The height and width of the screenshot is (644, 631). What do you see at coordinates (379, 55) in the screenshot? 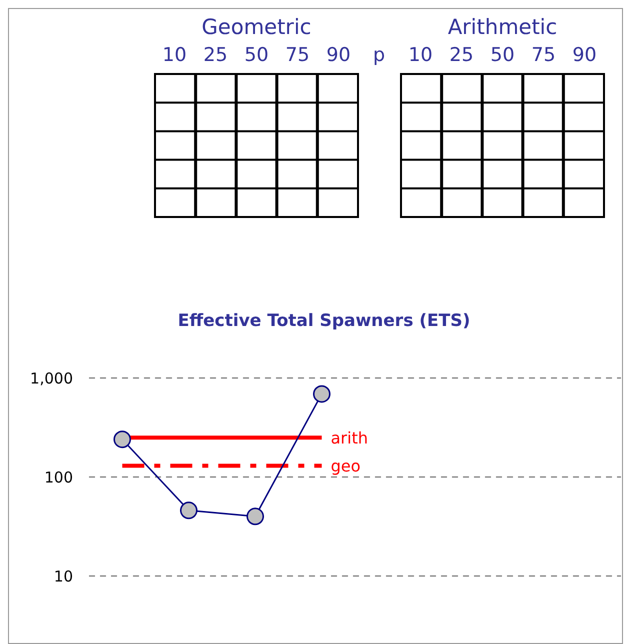
I see `text: p` at bounding box center [379, 55].